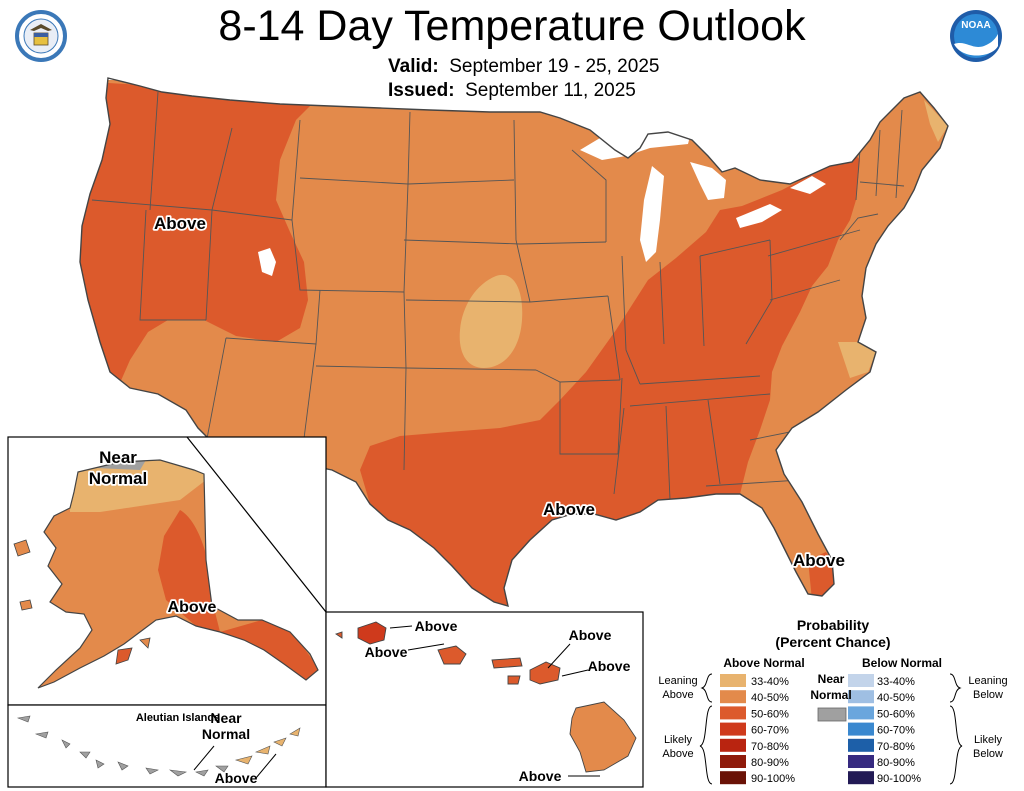  Describe the element at coordinates (178, 718) in the screenshot. I see `label-aleutian-title: Aleutian Islands` at that location.